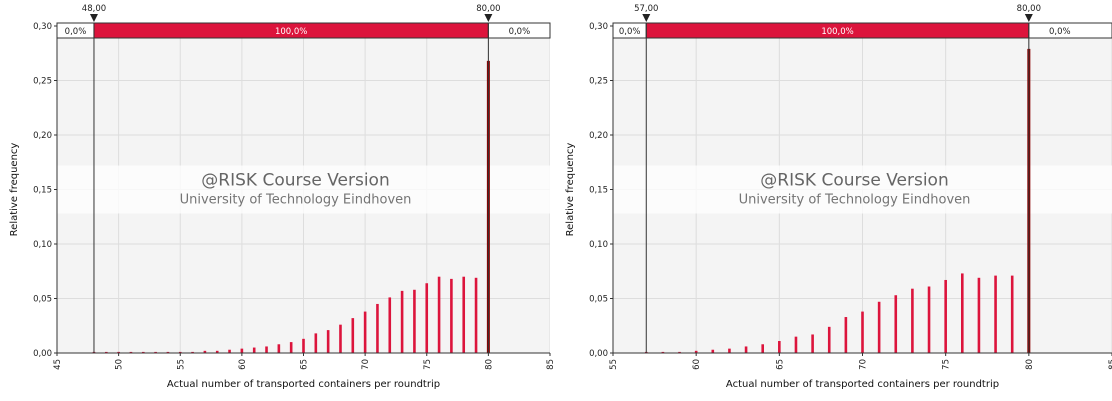  I want to click on delimiter-label: 48,00, so click(94, 9).